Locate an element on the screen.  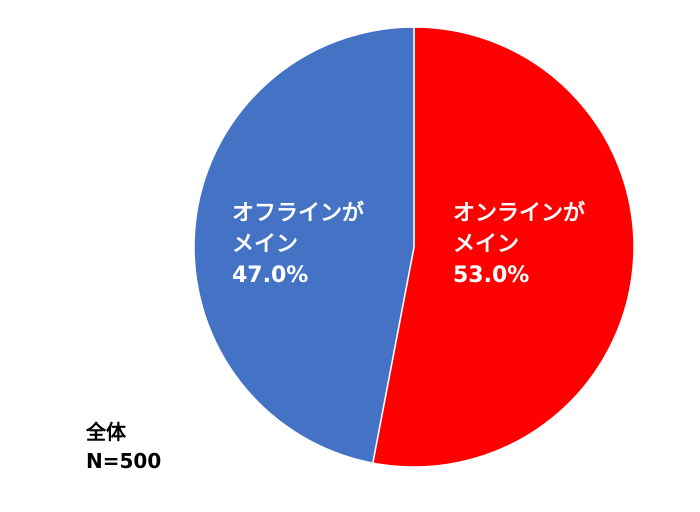
annotation: 全体 N=500 is located at coordinates (124, 446).